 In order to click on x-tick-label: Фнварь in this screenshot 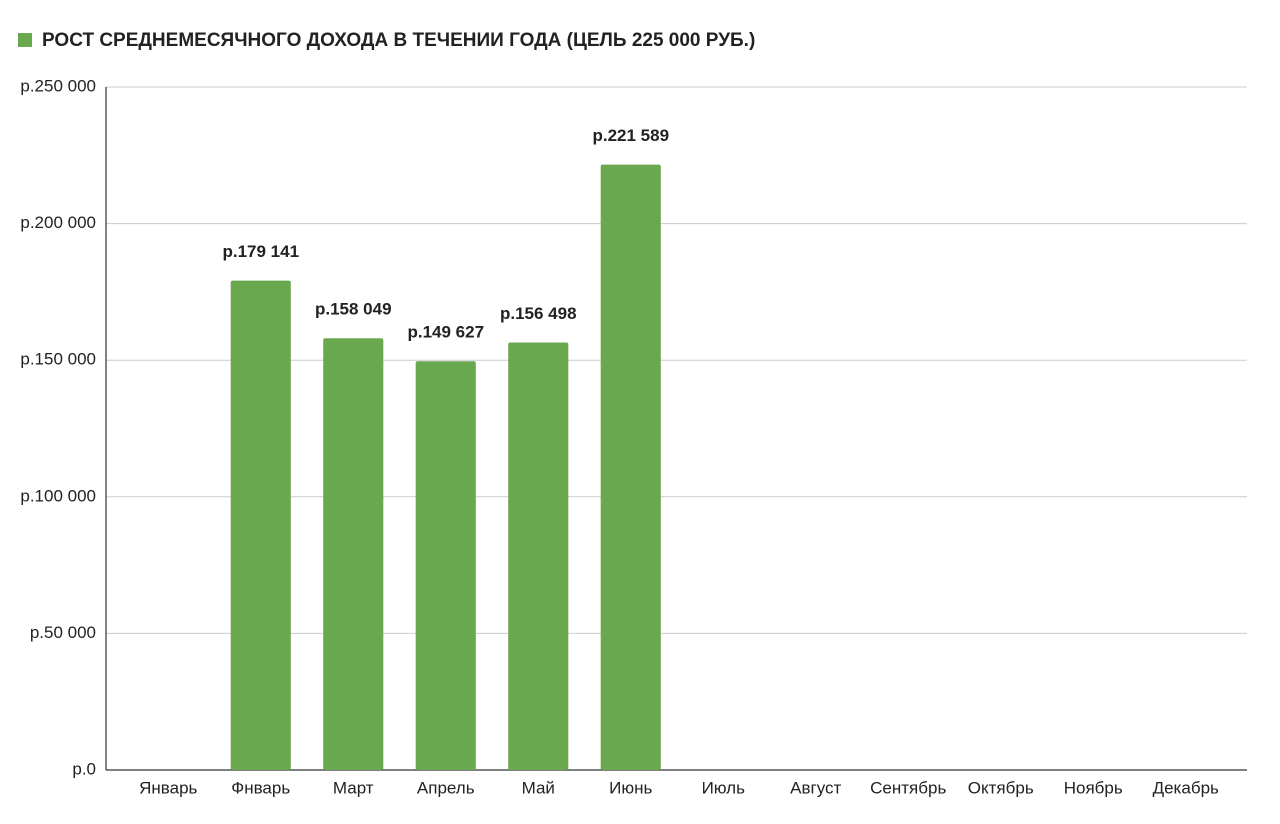, I will do `click(260, 787)`.